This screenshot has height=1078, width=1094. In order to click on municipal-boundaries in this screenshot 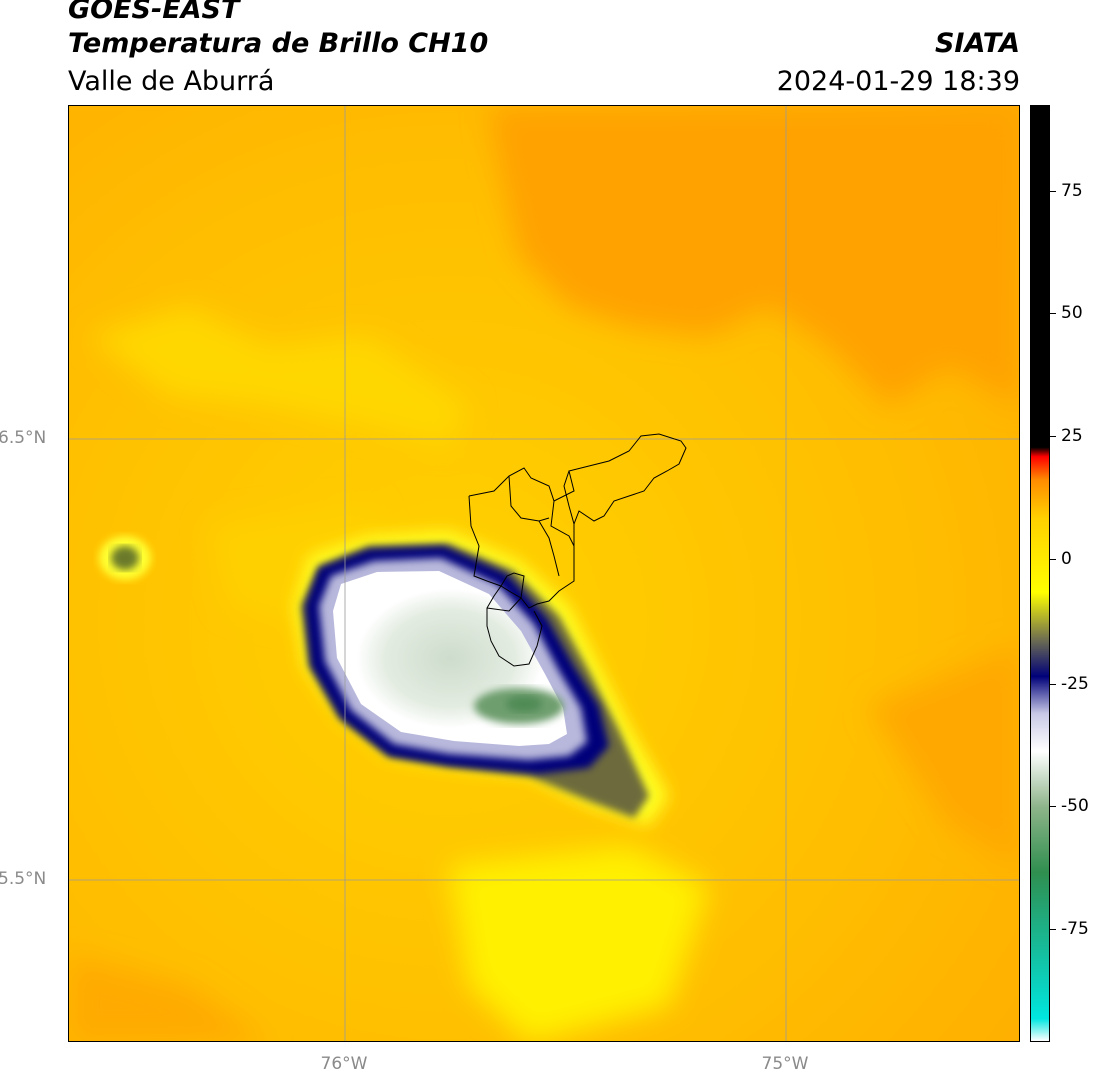, I will do `click(577, 550)`.